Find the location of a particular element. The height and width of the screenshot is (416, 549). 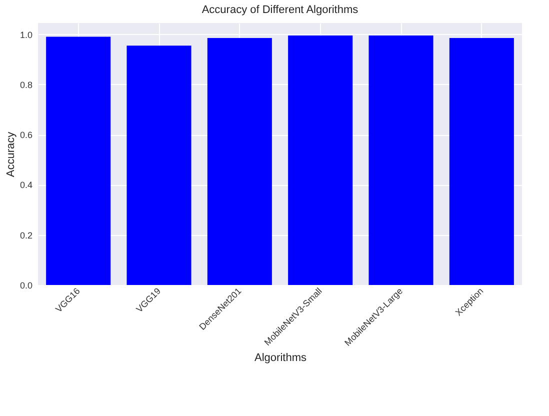

y-tick-label: 0.2 is located at coordinates (26, 235).